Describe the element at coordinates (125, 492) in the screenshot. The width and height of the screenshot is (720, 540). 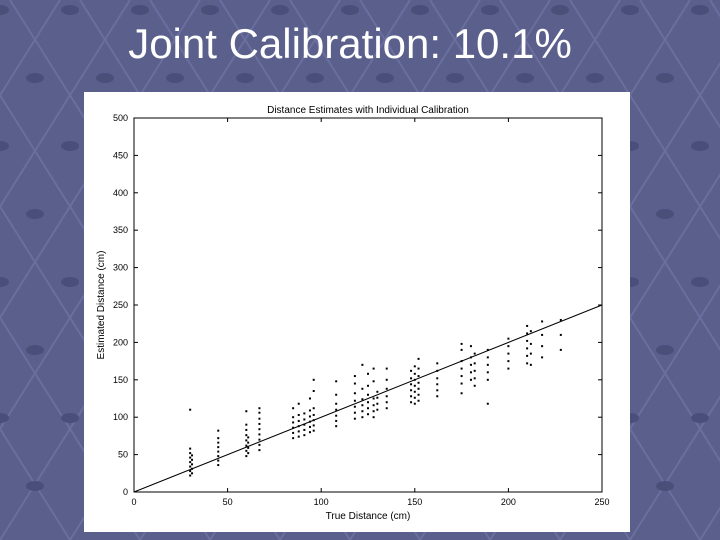
I see `y-tick-label: 0` at that location.